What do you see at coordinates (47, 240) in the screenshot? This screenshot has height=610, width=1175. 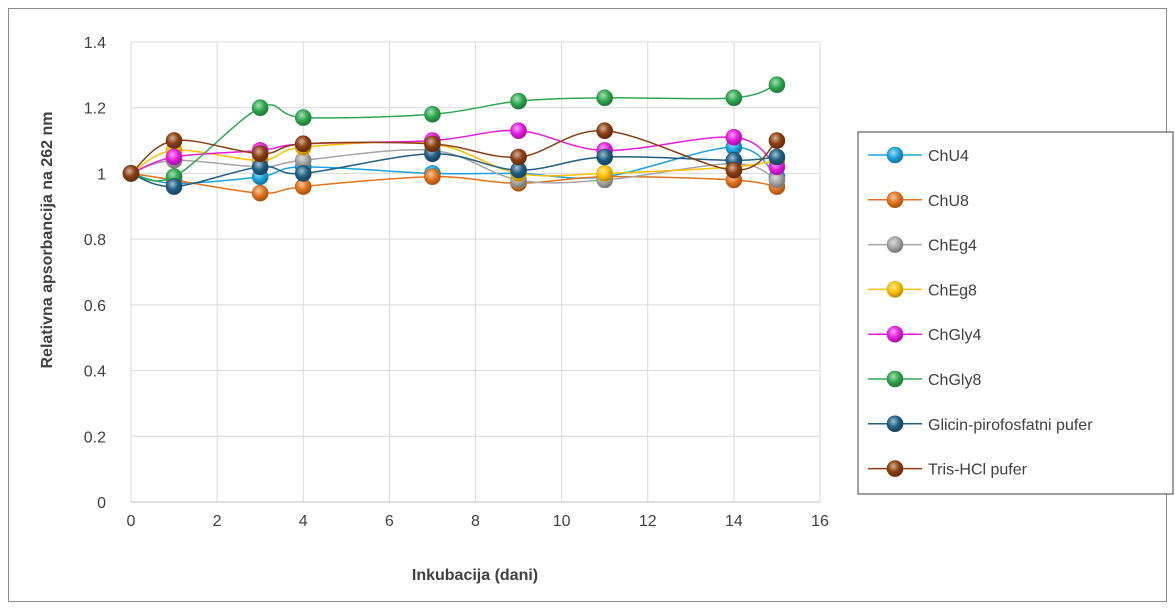 I see `y-axis-title: Relativna apsorbancija na 262 nm` at bounding box center [47, 240].